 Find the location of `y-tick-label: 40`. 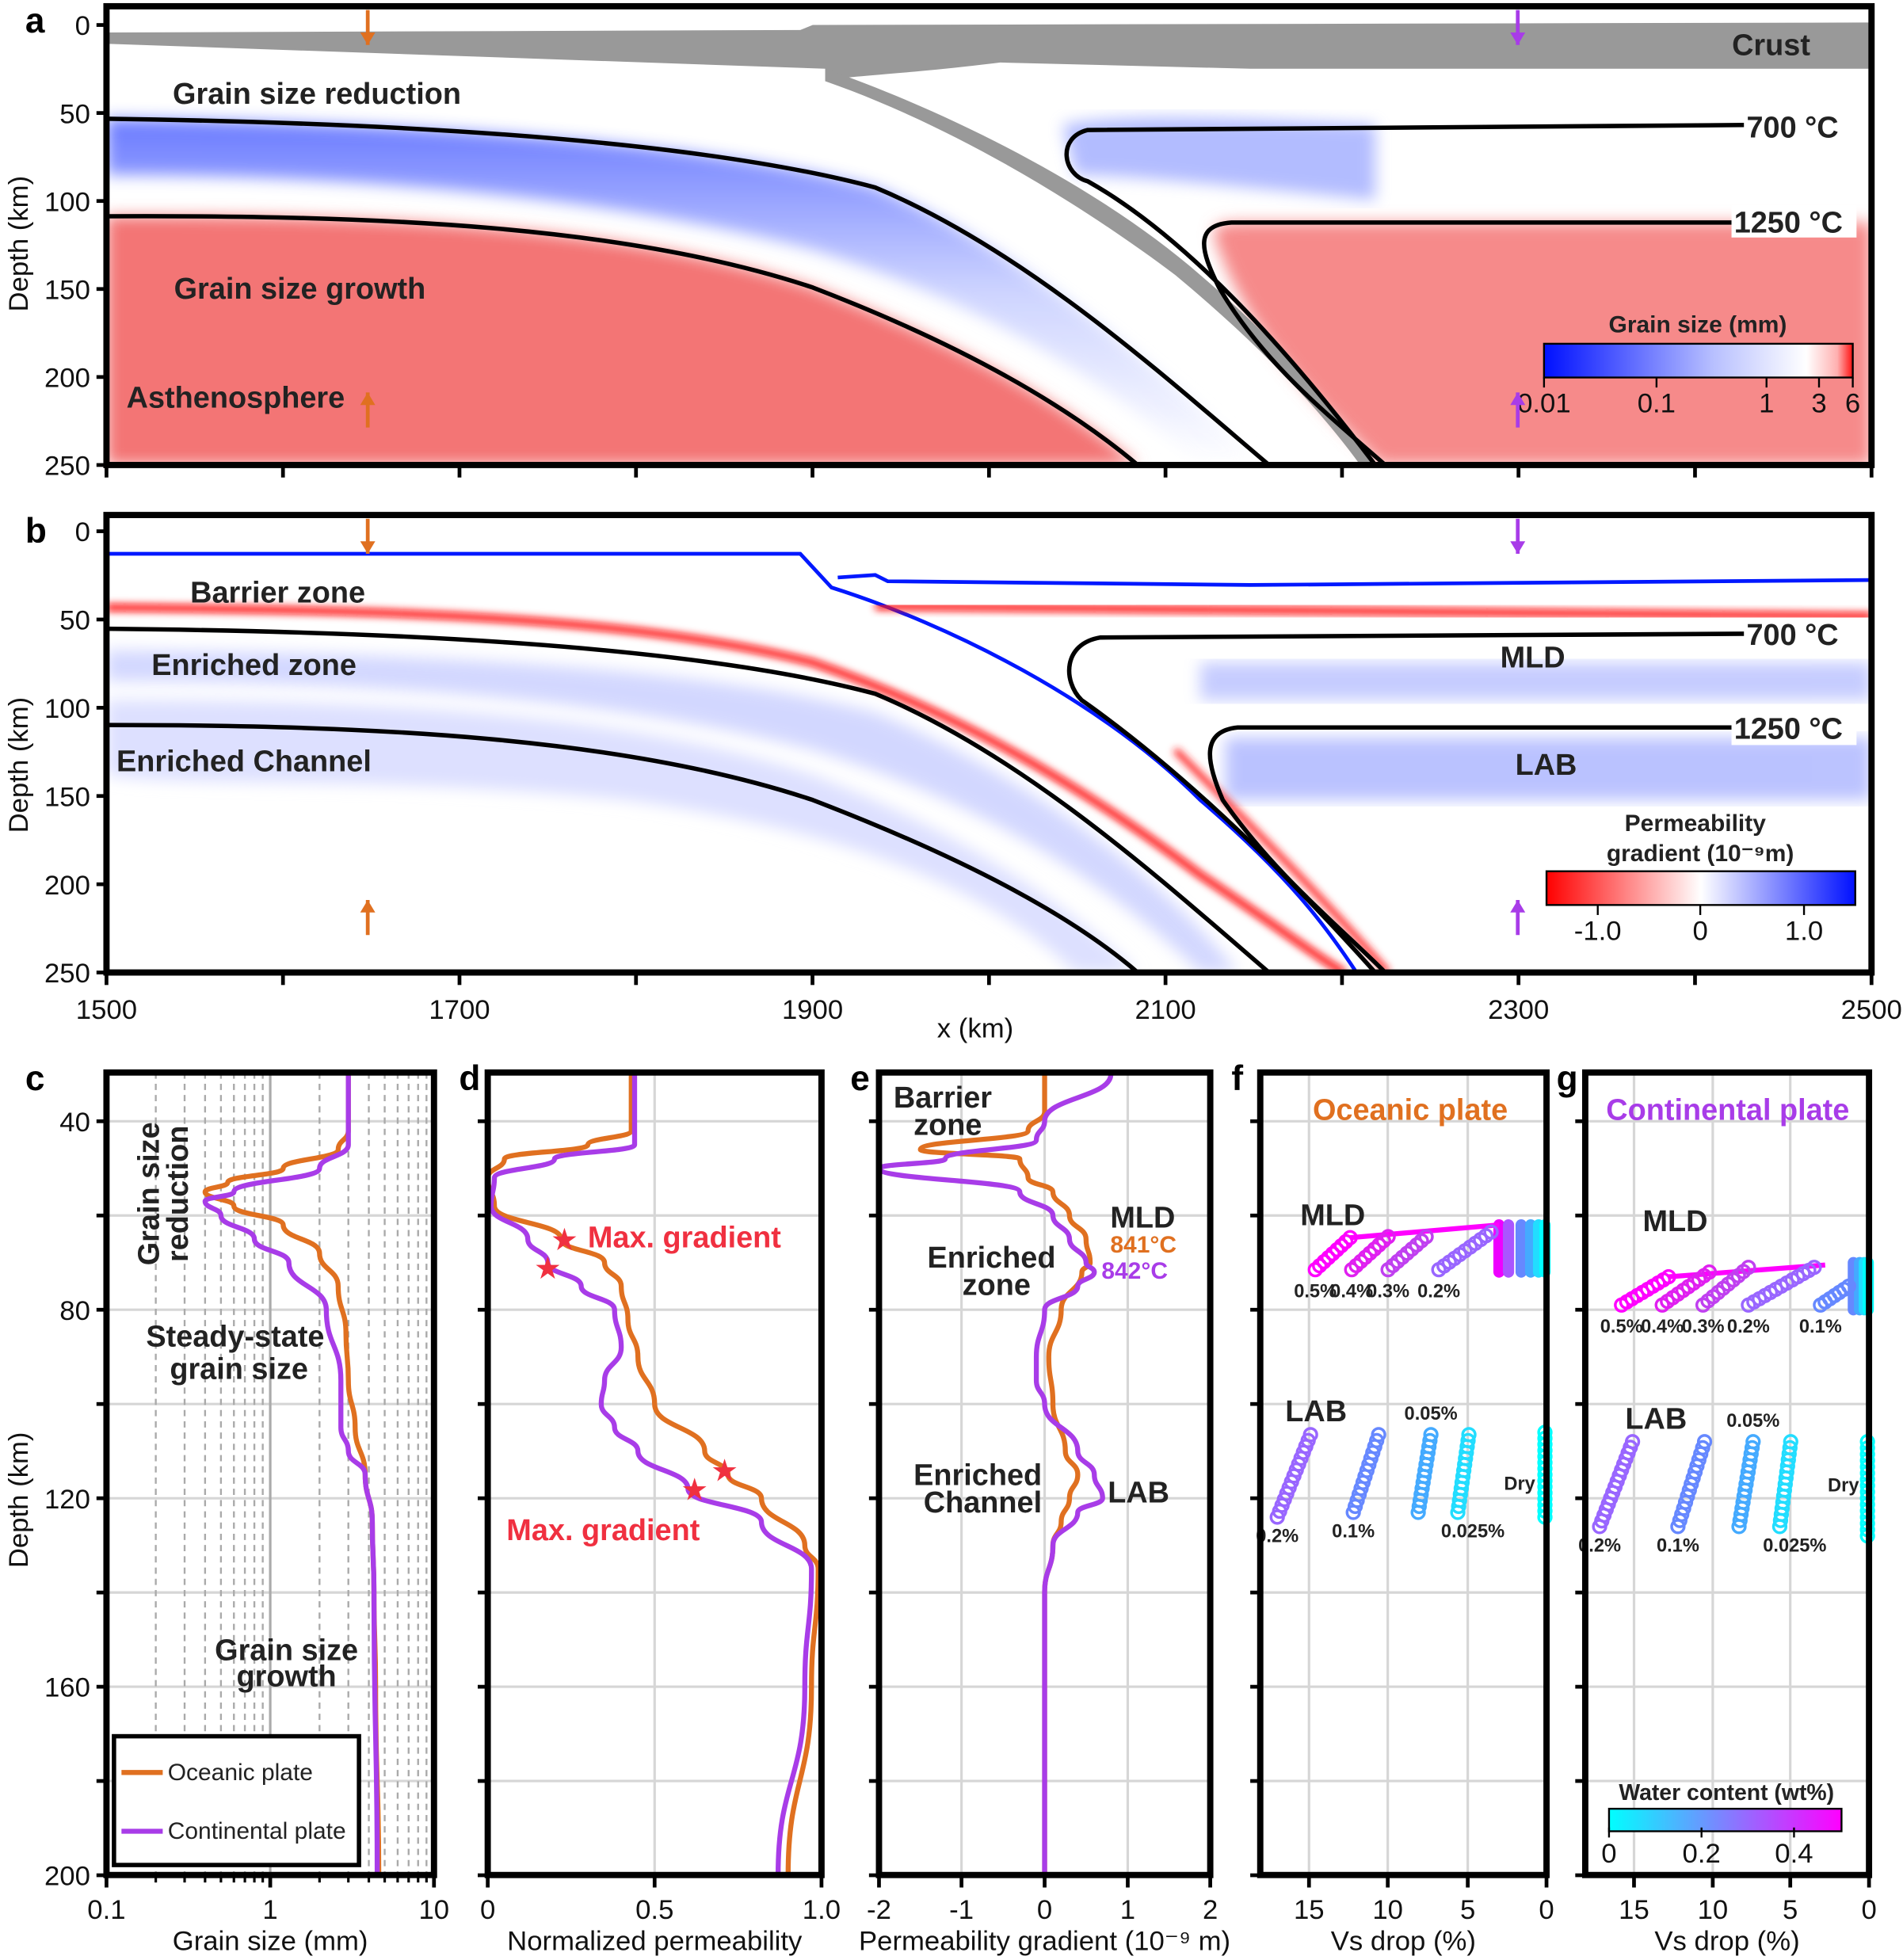

y-tick-label: 40 is located at coordinates (74, 1123).